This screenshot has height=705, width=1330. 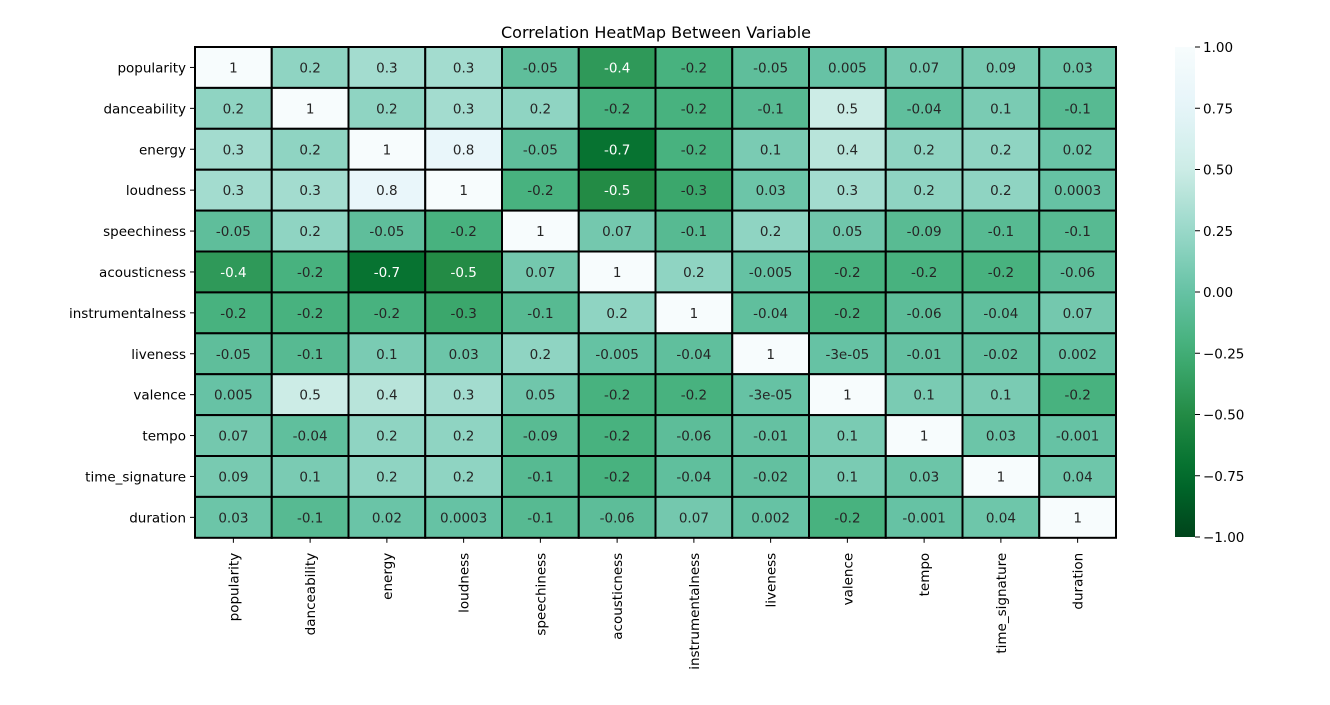 I want to click on cell-annotation-r9-c11: -0.001, so click(x=1078, y=437).